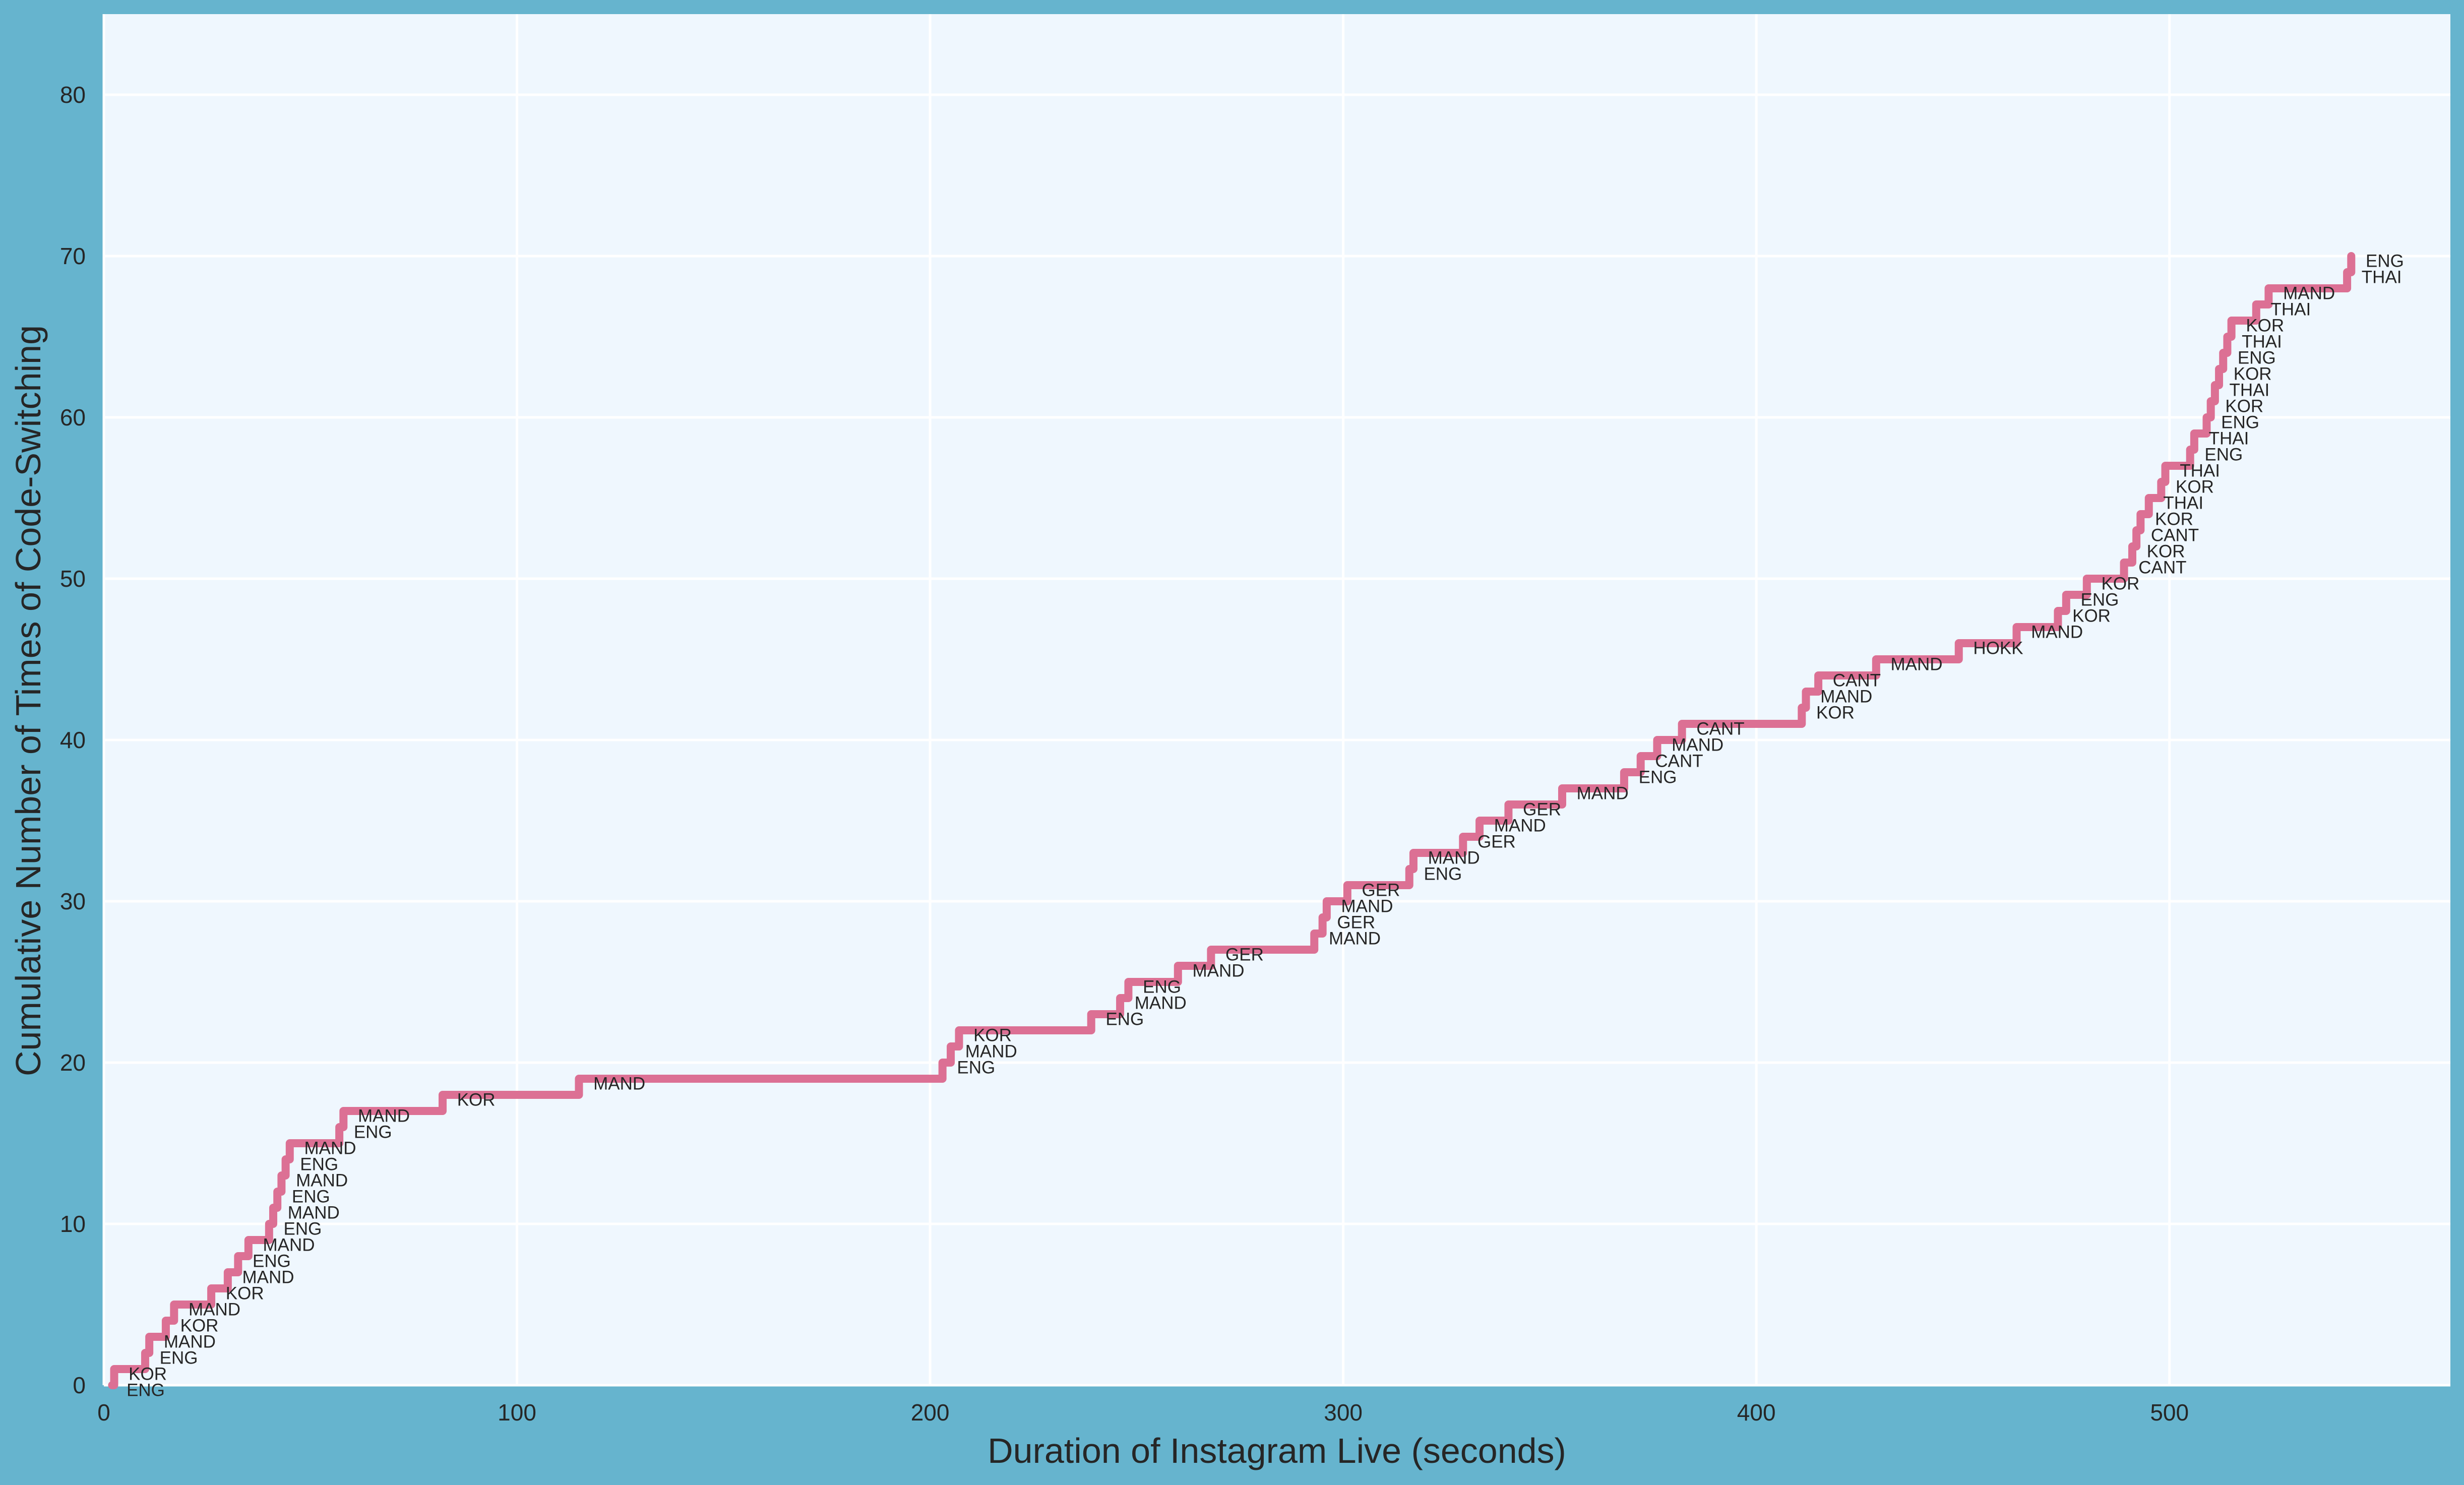  Describe the element at coordinates (73, 1224) in the screenshot. I see `y-tick-label: 10` at that location.